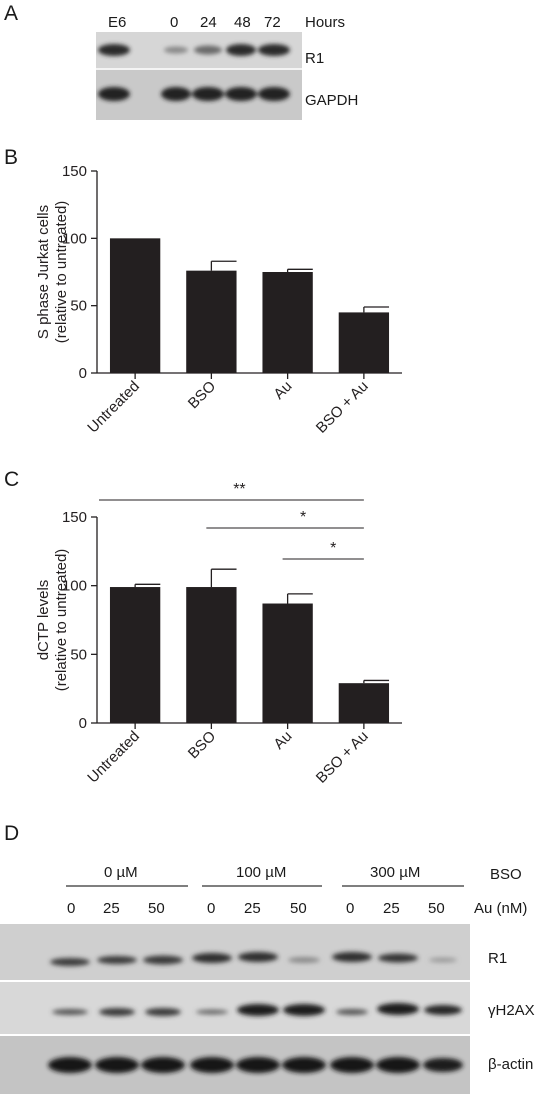 This screenshot has width=550, height=1096. Describe the element at coordinates (111, 908) in the screenshot. I see `au-dose-2: 25` at that location.